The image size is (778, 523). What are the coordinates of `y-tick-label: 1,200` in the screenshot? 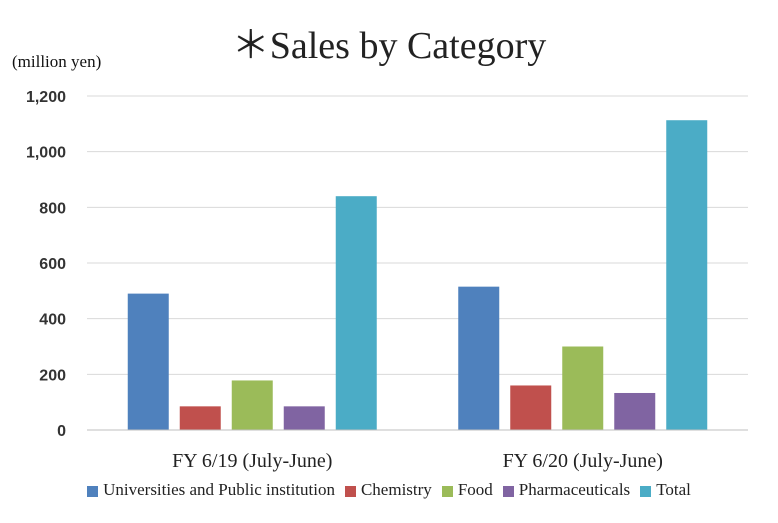 It's located at (46, 97).